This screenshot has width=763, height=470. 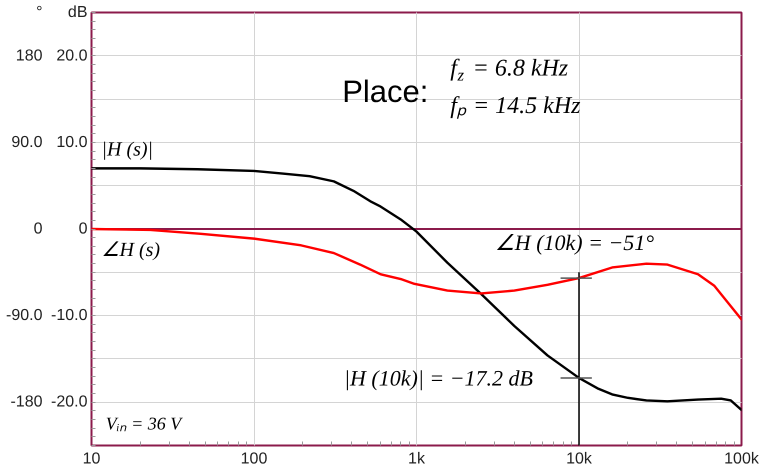 I want to click on annotation: fₚ = 14.5 kHz, so click(x=516, y=106).